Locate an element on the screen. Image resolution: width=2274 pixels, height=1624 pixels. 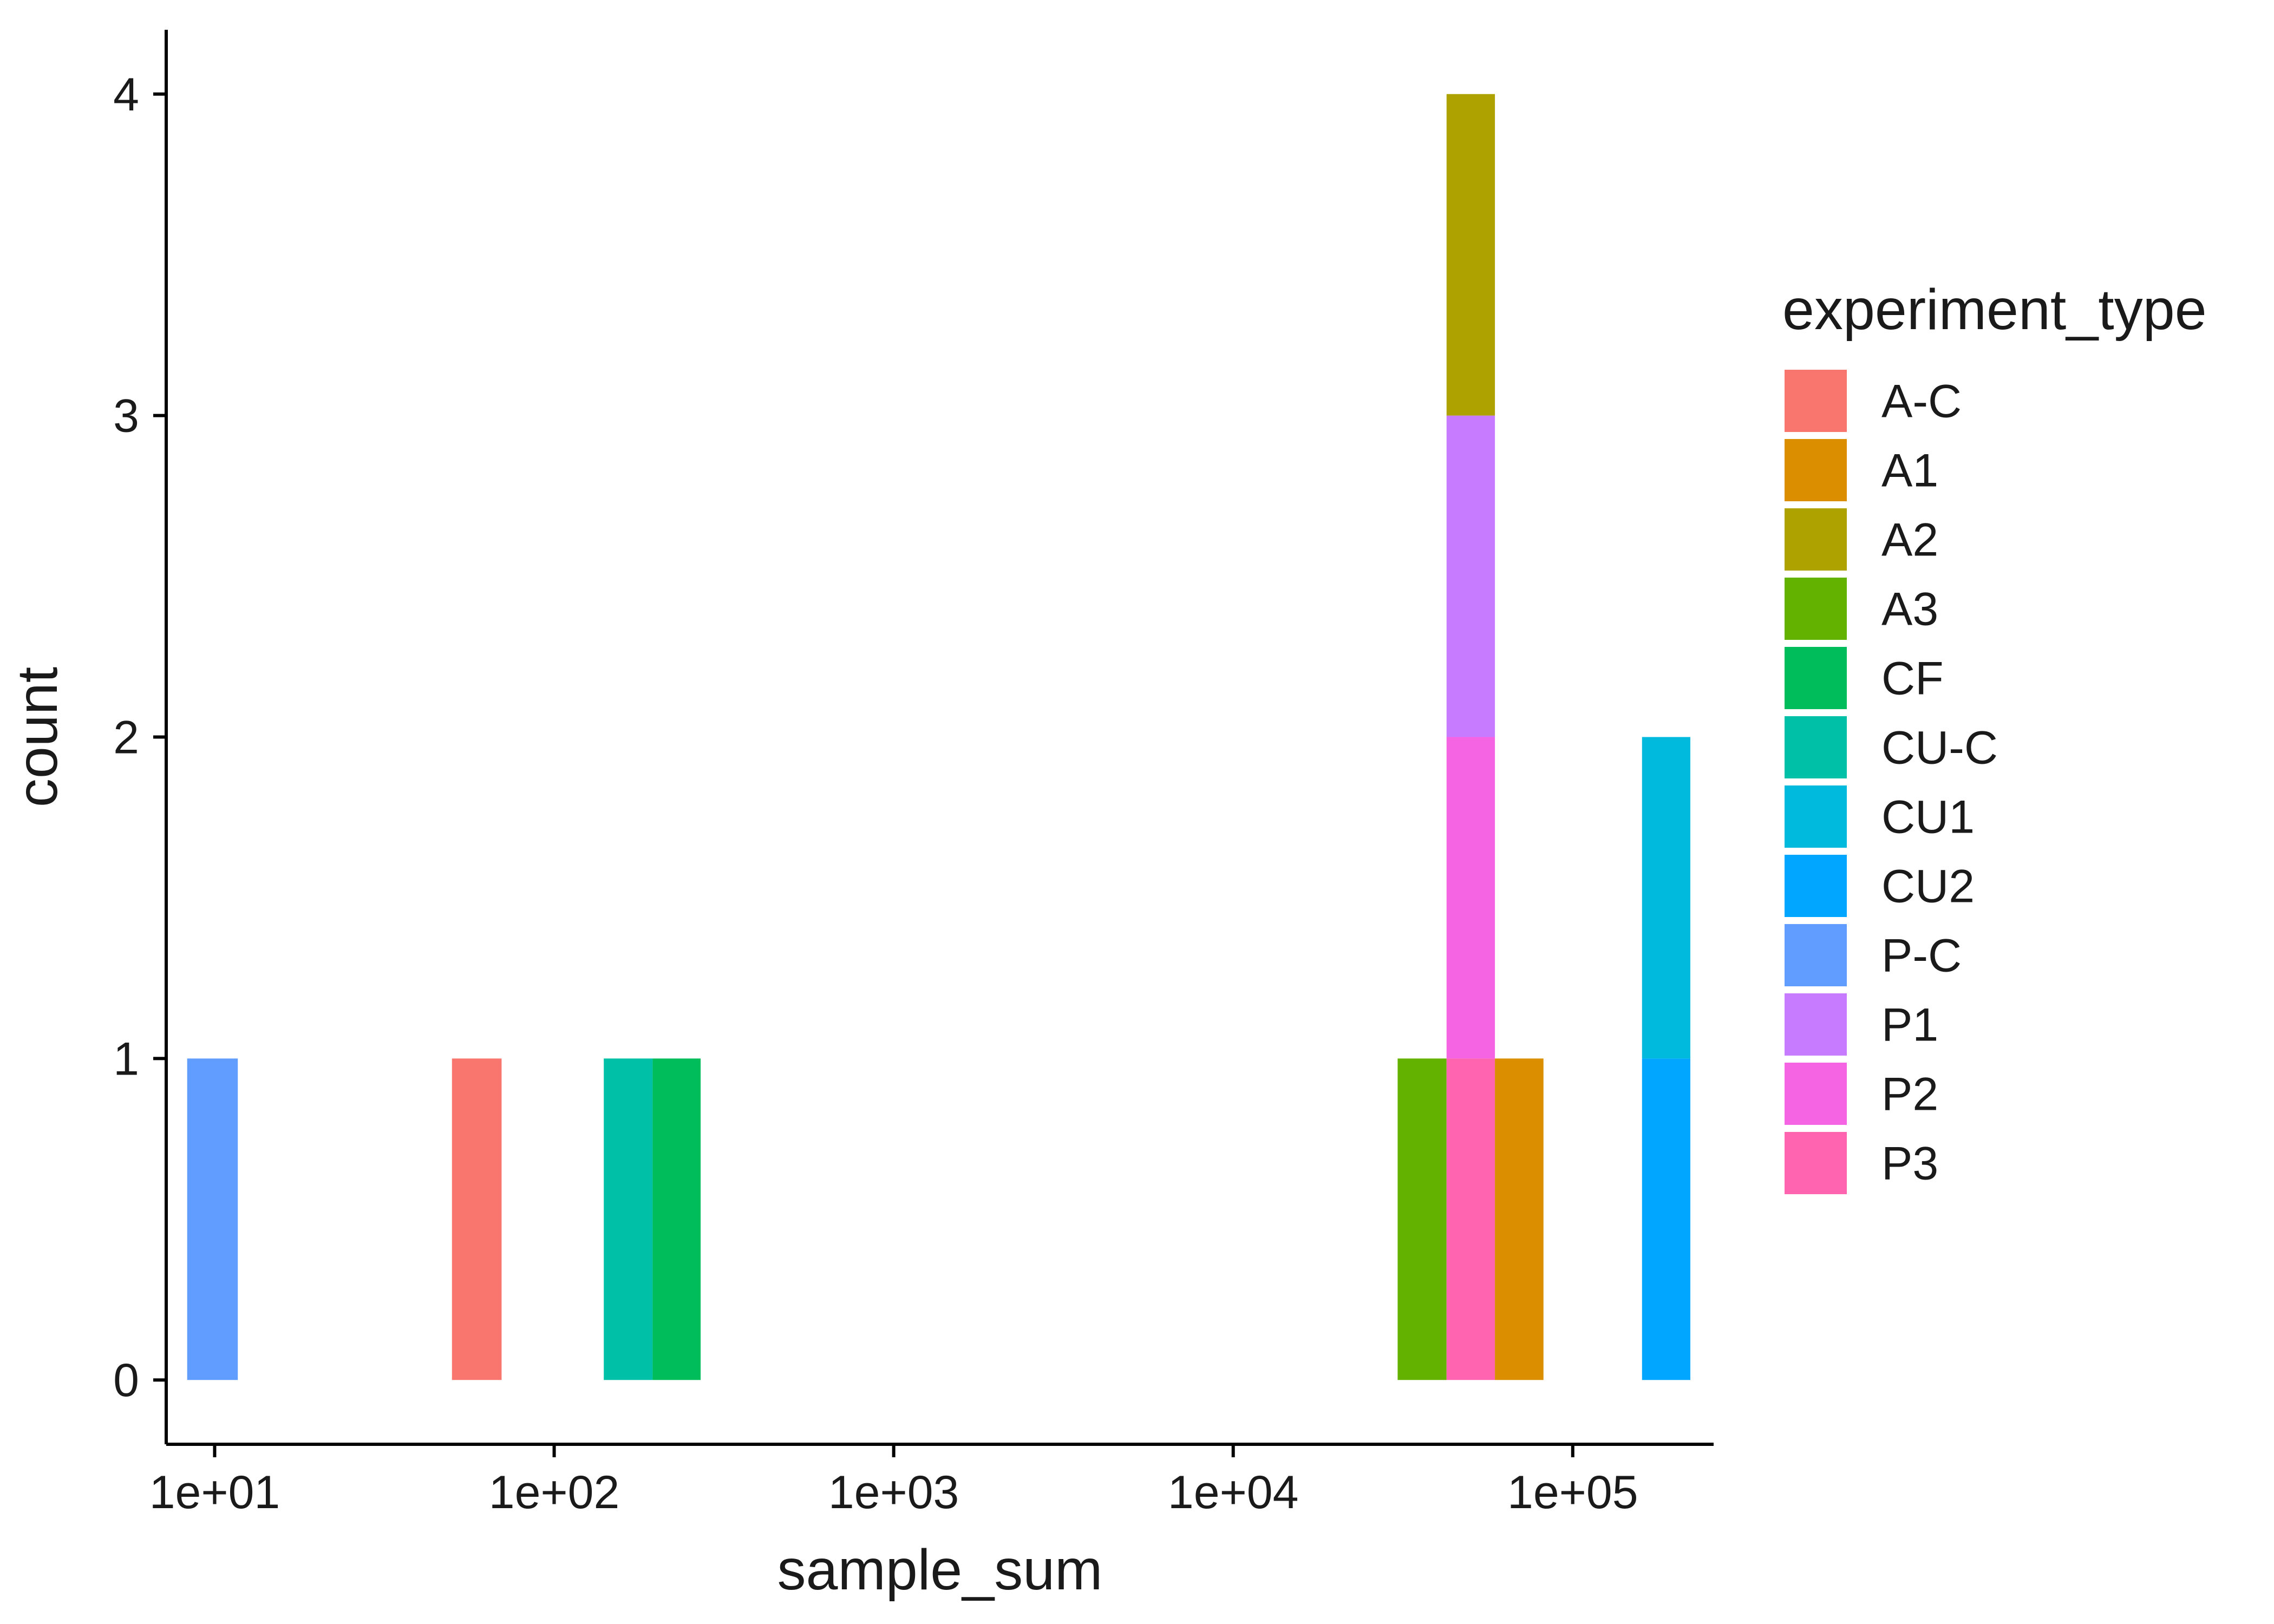
legend-label: CU-C is located at coordinates (1940, 748).